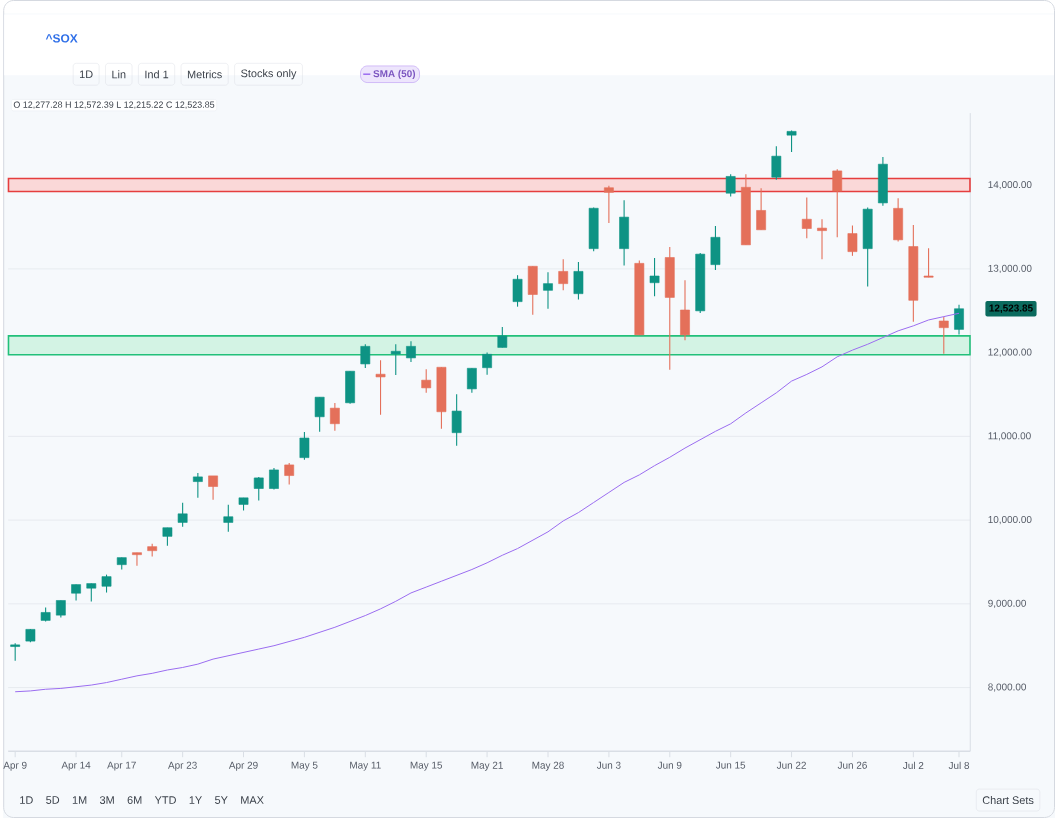 This screenshot has width=1055, height=818. Describe the element at coordinates (852, 765) in the screenshot. I see `x-tick-label: Jun 26` at that location.